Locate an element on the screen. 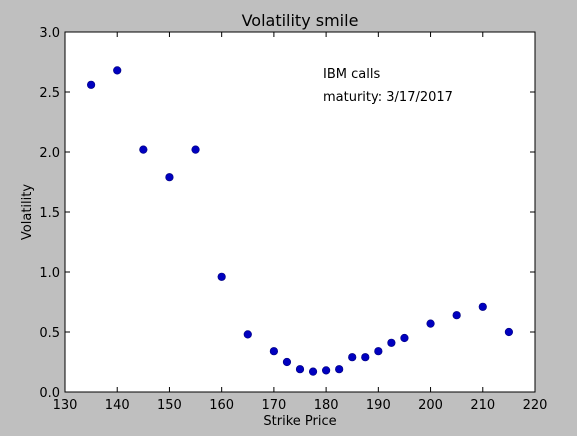 Image resolution: width=577 pixels, height=436 pixels. y-tick-label: 0.0 is located at coordinates (49, 393).